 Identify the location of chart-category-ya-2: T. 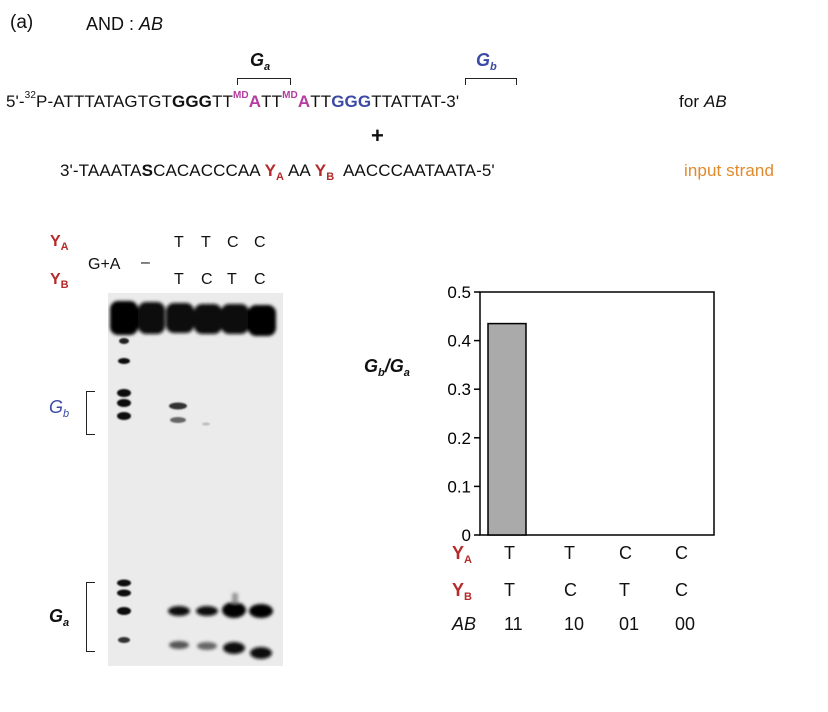
(569, 553).